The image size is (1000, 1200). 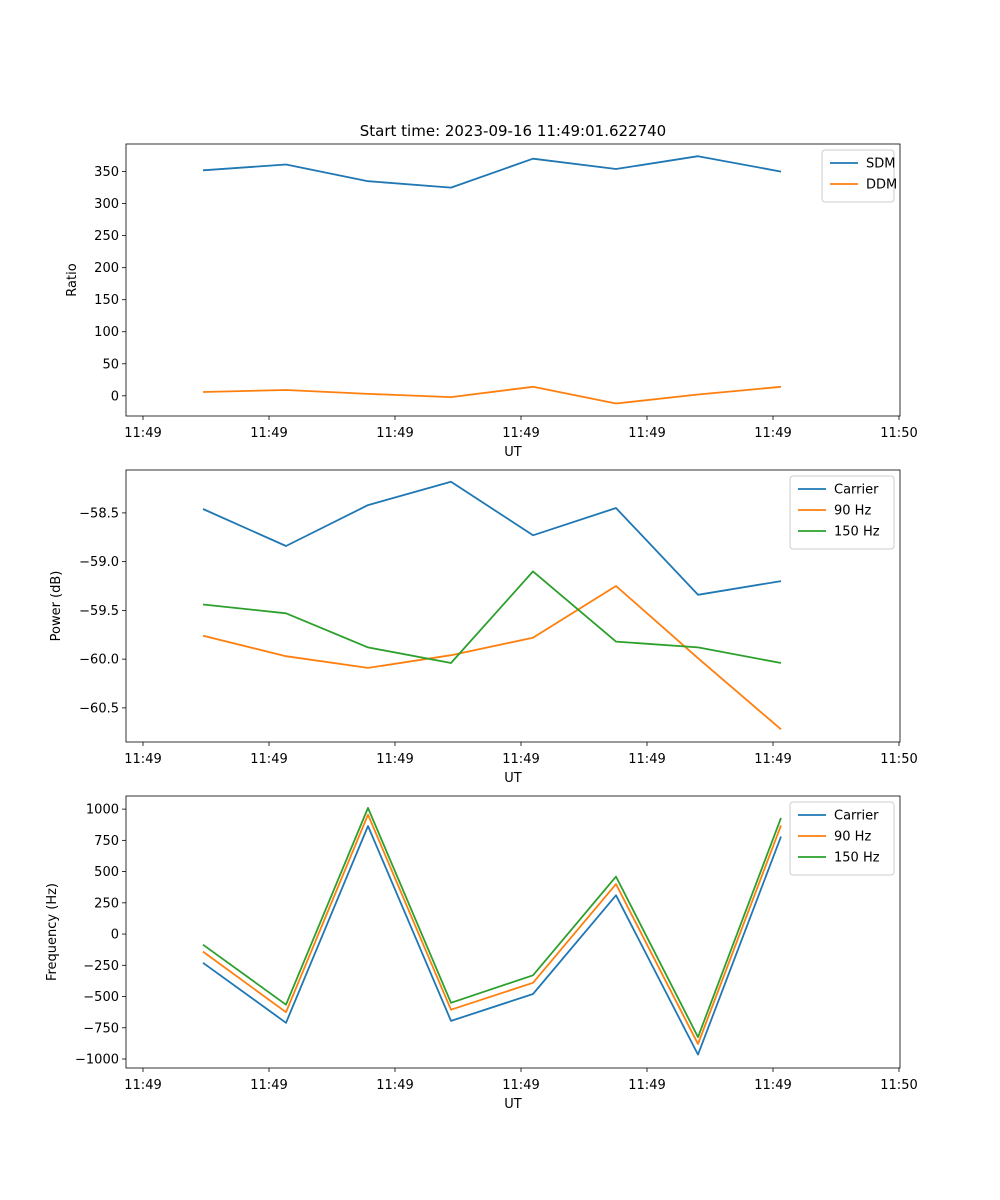 What do you see at coordinates (97, 1060) in the screenshot?
I see `y-tick-label: −1000` at bounding box center [97, 1060].